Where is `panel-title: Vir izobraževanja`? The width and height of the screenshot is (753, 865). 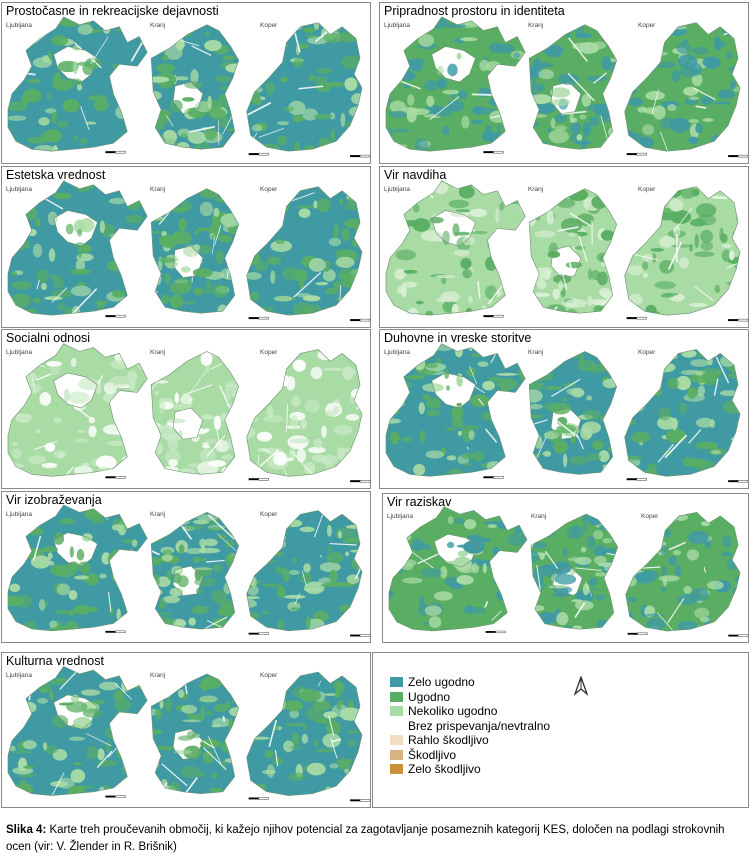 panel-title: Vir izobraževanja is located at coordinates (54, 500).